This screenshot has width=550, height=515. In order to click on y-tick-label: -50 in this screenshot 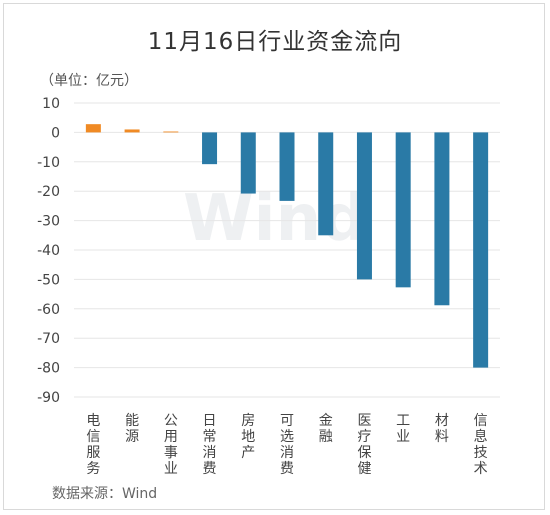, I will do `click(48, 280)`.